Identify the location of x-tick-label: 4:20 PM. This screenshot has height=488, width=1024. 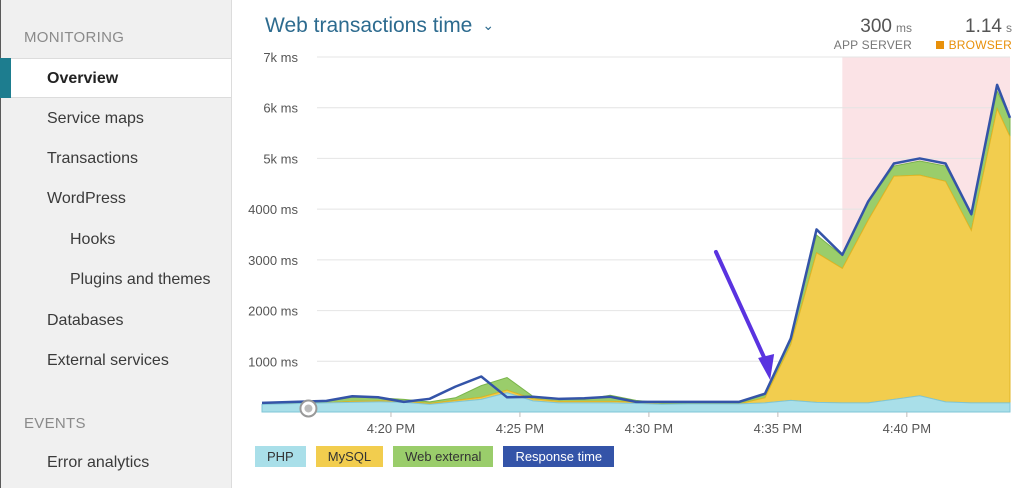
(391, 428).